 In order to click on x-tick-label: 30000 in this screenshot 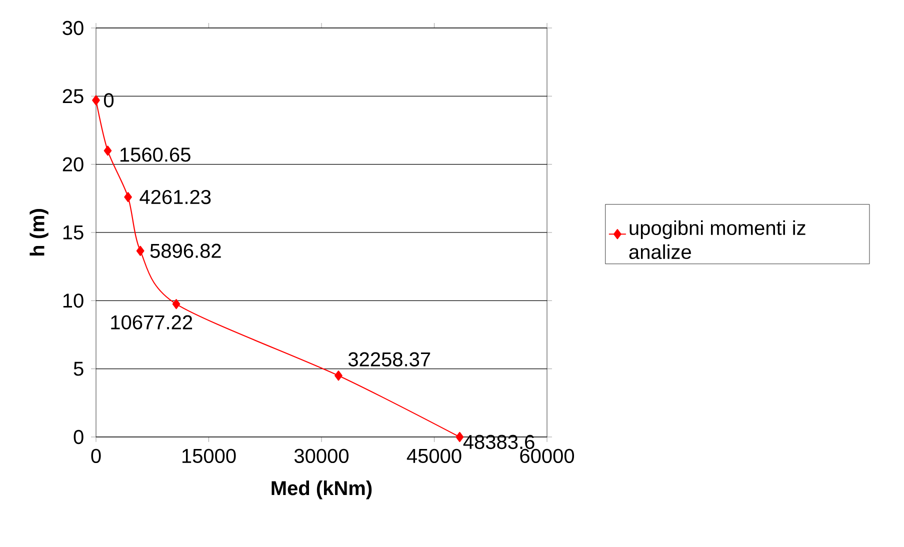, I will do `click(321, 456)`.